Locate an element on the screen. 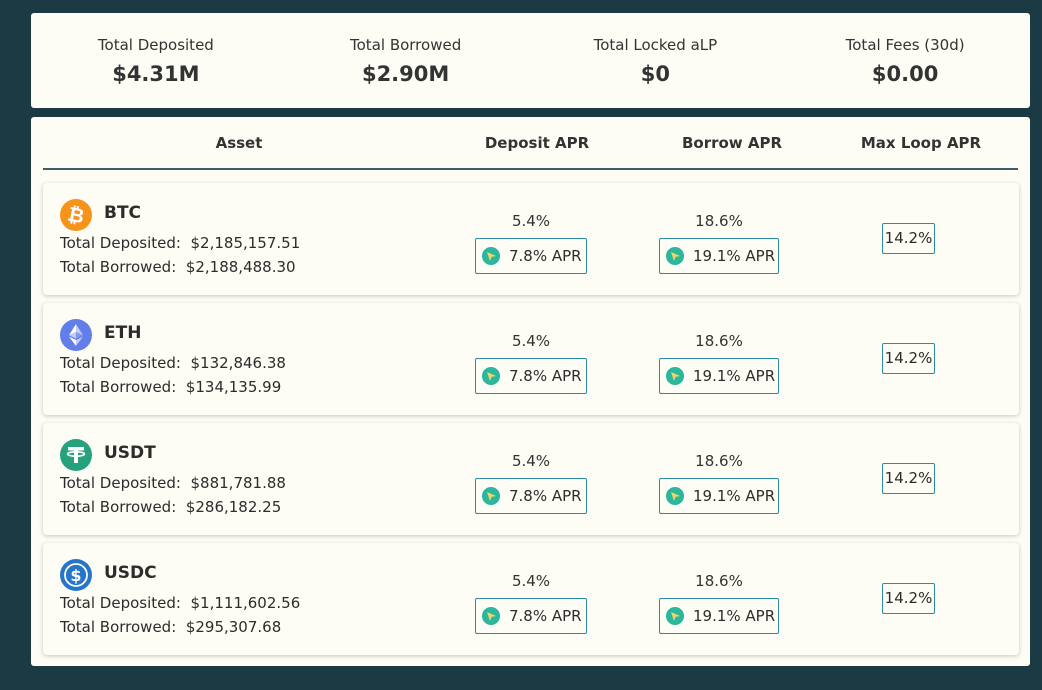 The width and height of the screenshot is (1042, 690). stat-total-borrowed: Total Borrowed $2.90M is located at coordinates (406, 61).